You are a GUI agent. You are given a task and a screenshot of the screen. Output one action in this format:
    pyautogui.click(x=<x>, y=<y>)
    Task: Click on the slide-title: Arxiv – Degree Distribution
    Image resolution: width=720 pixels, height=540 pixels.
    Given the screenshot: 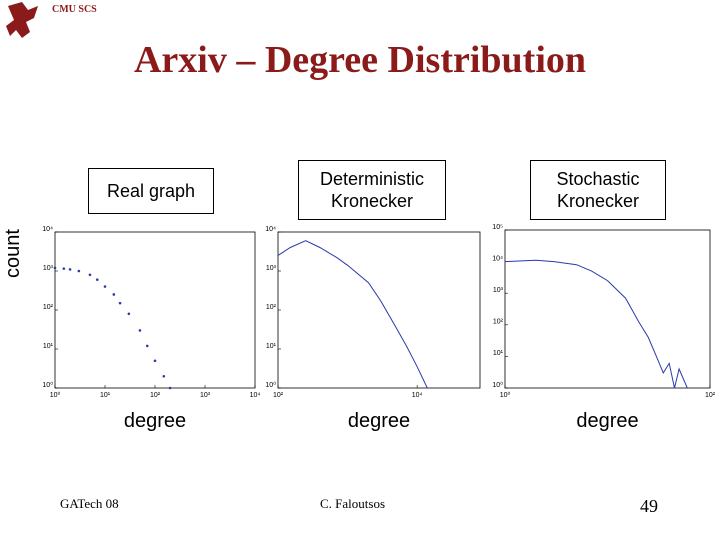 What is the action you would take?
    pyautogui.click(x=360, y=60)
    